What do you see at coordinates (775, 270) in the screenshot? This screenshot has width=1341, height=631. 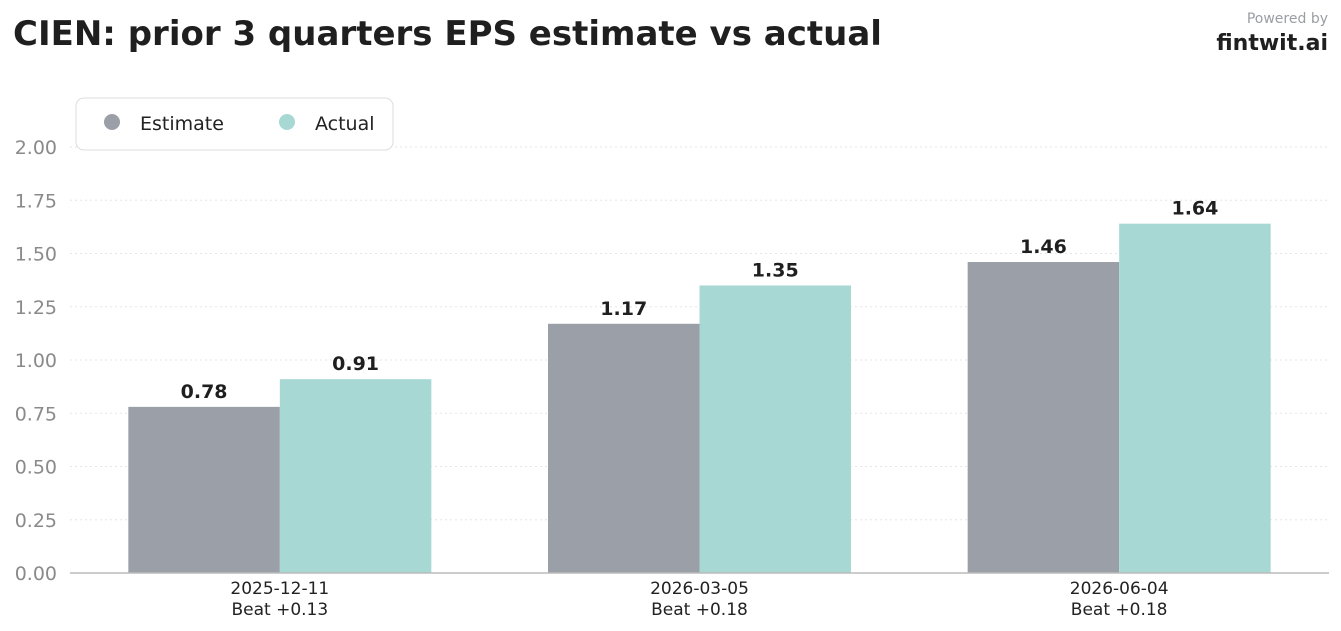 I see `data-label: 1.35` at bounding box center [775, 270].